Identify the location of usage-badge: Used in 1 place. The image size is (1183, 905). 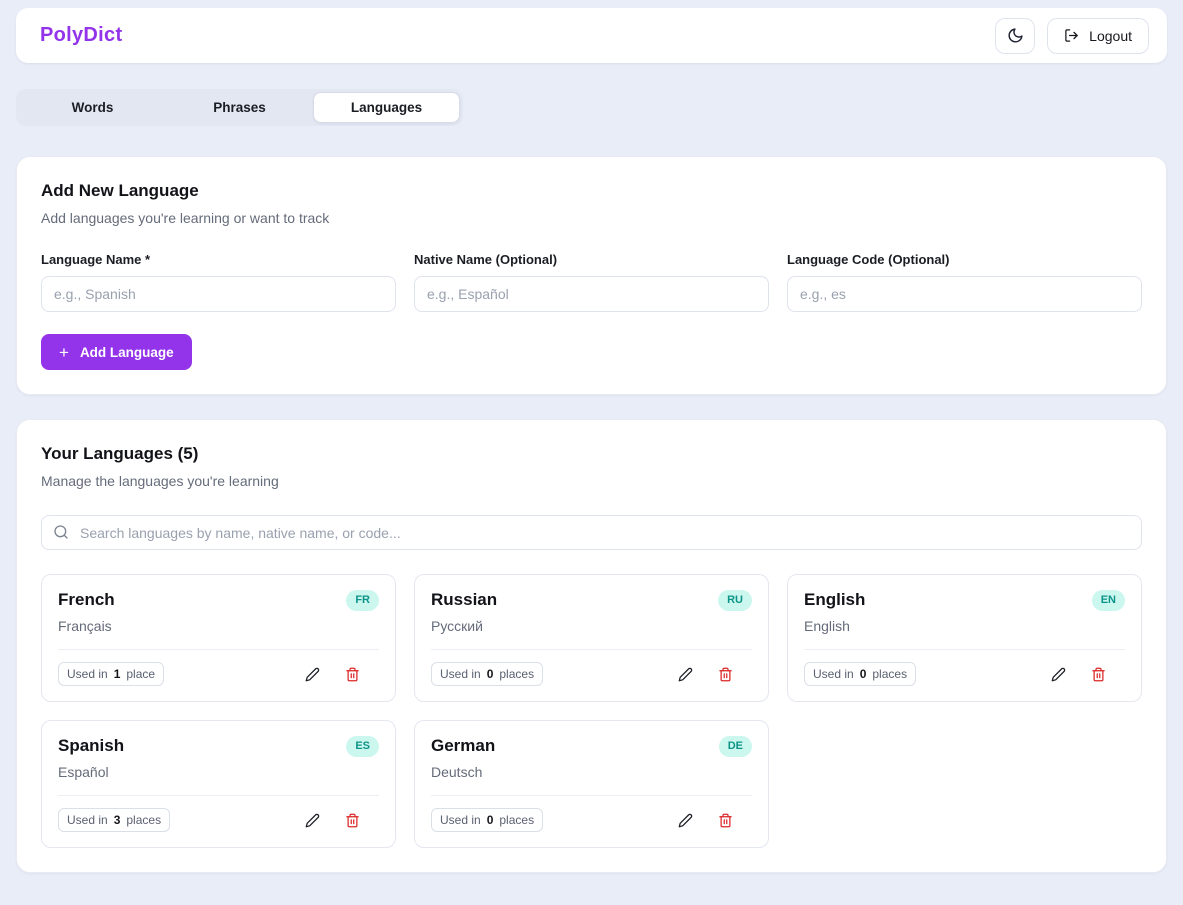
(111, 674).